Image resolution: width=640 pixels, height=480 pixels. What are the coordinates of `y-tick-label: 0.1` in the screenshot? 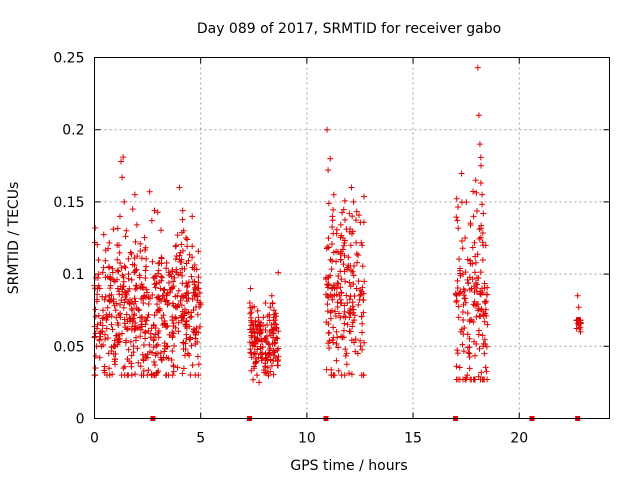 It's located at (73, 275).